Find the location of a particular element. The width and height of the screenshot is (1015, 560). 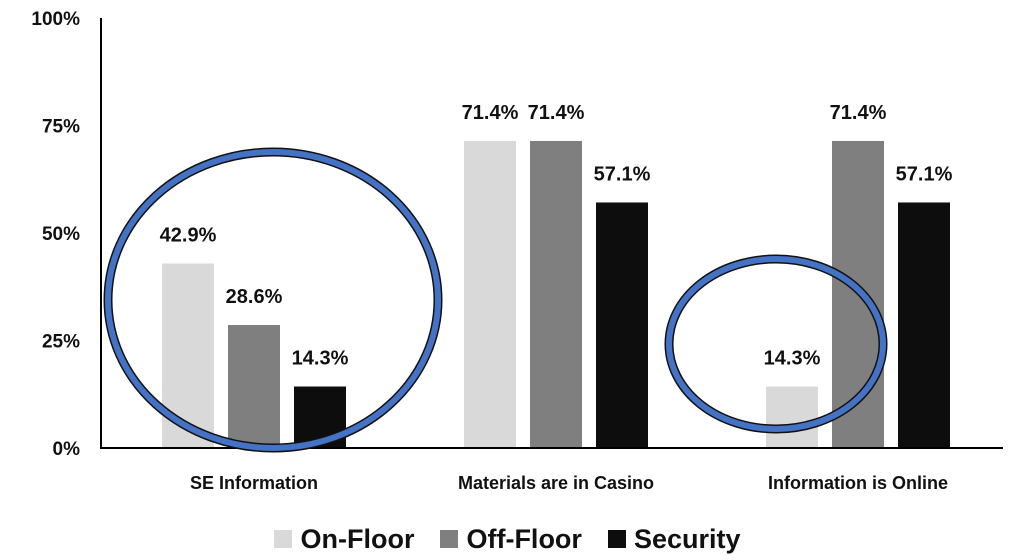

legend-item-on-floor: On-Floor is located at coordinates (344, 538).